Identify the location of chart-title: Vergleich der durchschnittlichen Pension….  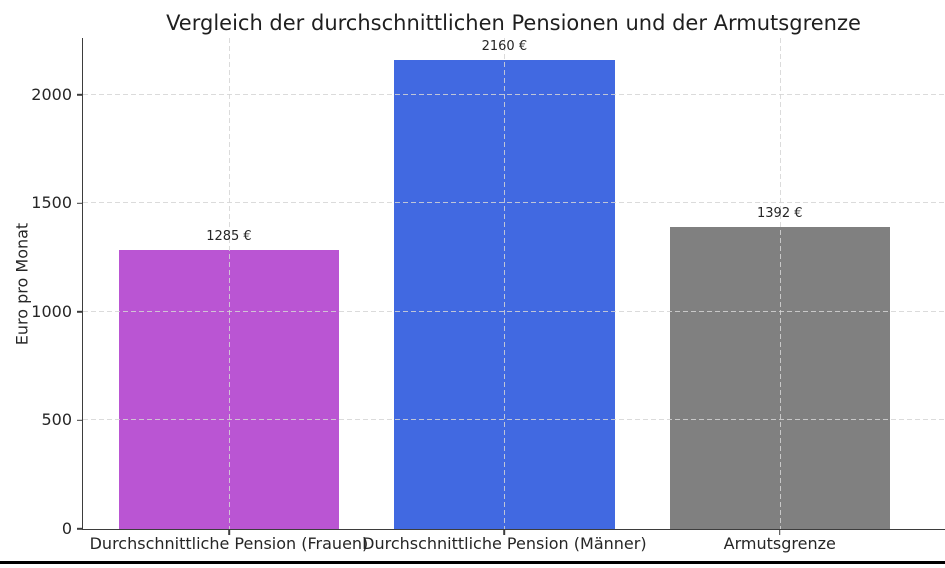
(513, 23).